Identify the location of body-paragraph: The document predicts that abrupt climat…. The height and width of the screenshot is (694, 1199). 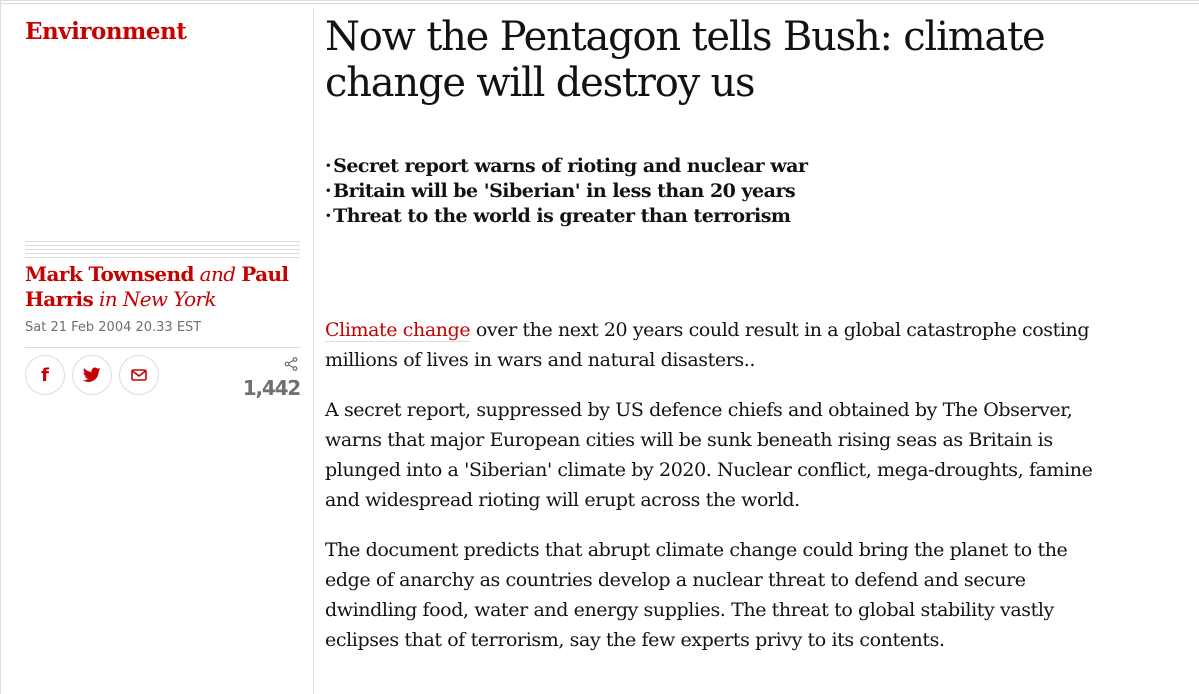
(696, 595).